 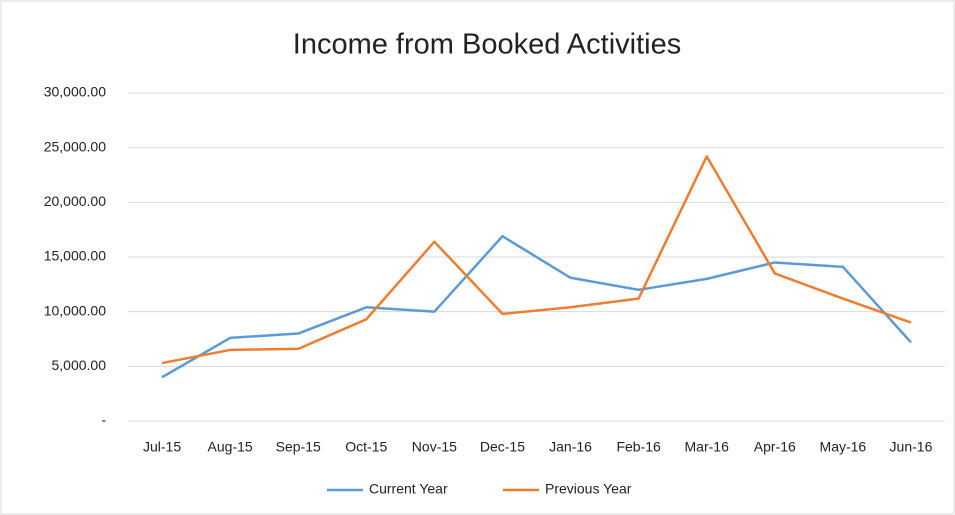 I want to click on y-tick-label: 30,000.00, so click(x=75, y=92).